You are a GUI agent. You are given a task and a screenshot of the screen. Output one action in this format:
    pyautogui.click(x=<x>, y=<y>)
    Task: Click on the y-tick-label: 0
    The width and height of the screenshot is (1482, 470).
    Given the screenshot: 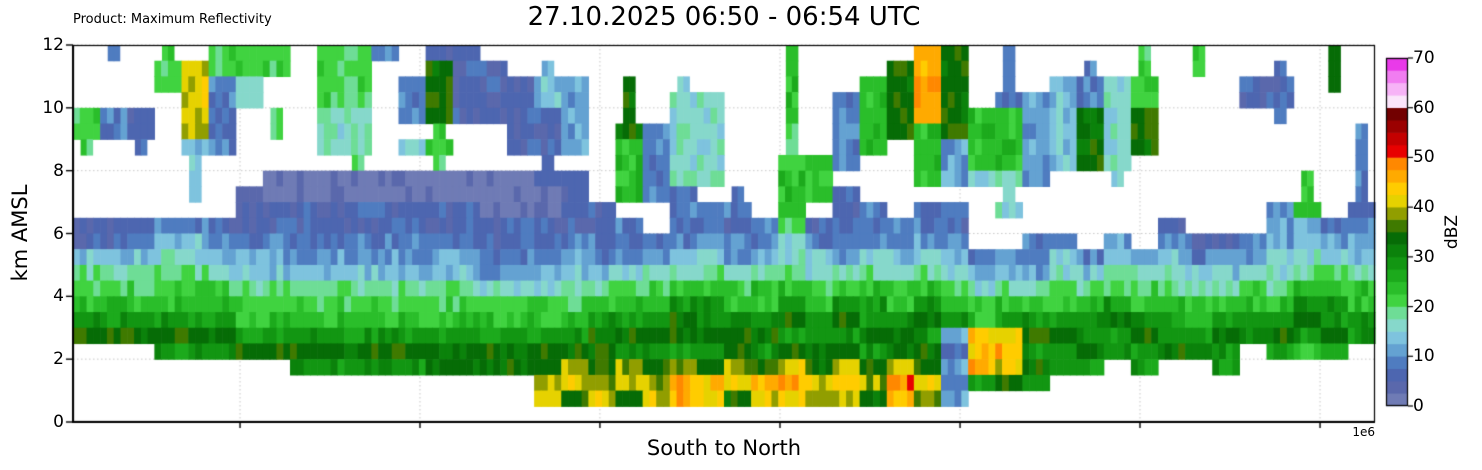 What is the action you would take?
    pyautogui.click(x=58, y=422)
    